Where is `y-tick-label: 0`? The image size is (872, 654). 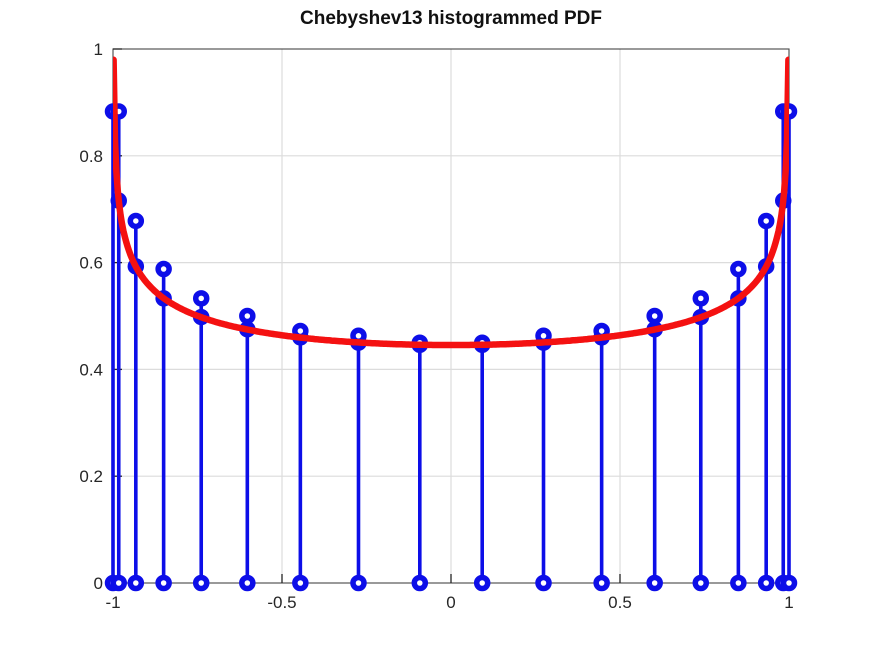
y-tick-label: 0 is located at coordinates (98, 583).